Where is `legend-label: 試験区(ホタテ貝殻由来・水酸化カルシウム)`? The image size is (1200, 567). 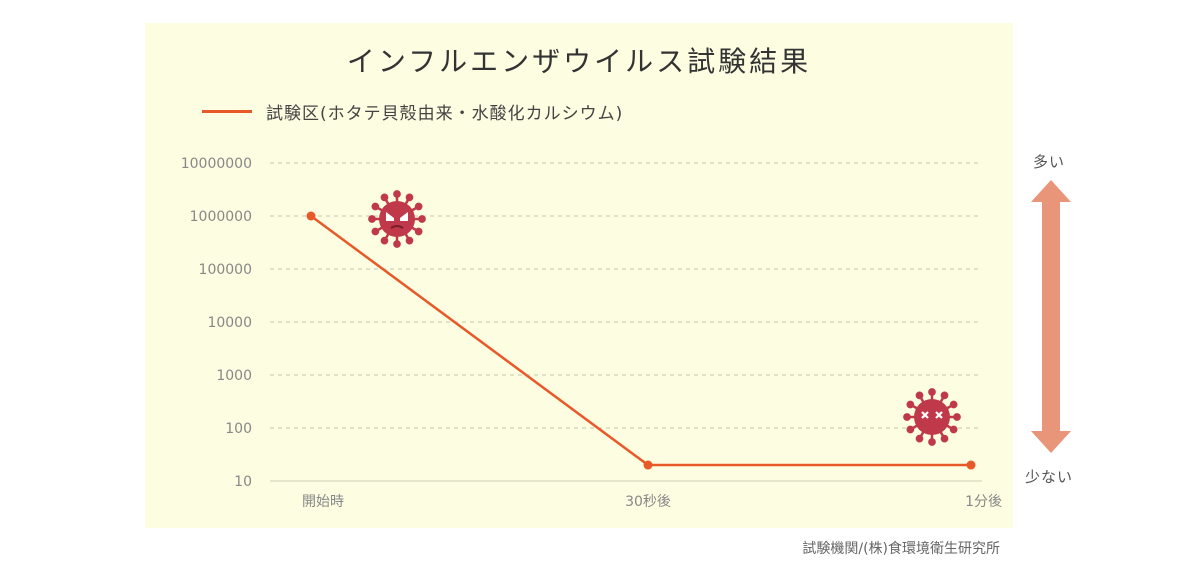
legend-label: 試験区(ホタテ貝殻由来・水酸化カルシウム) is located at coordinates (445, 113).